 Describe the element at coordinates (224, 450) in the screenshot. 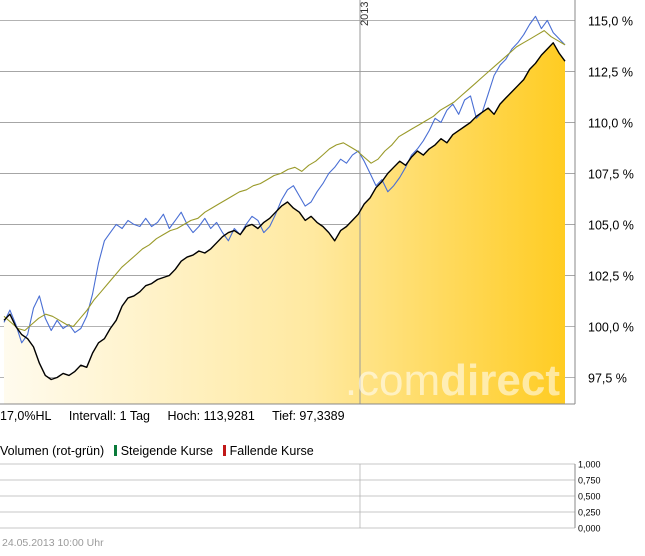

I see `falling-color-swatch` at that location.